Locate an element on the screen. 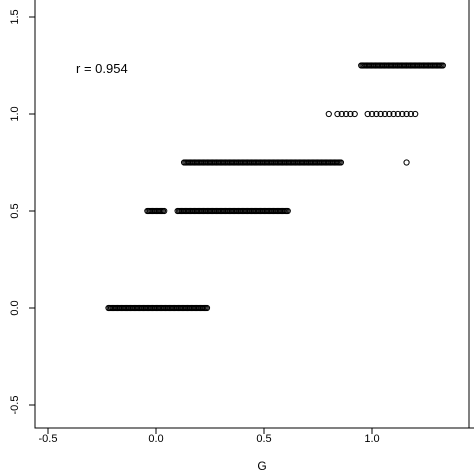  correlation-annotation: r = 0.954 is located at coordinates (102, 68).